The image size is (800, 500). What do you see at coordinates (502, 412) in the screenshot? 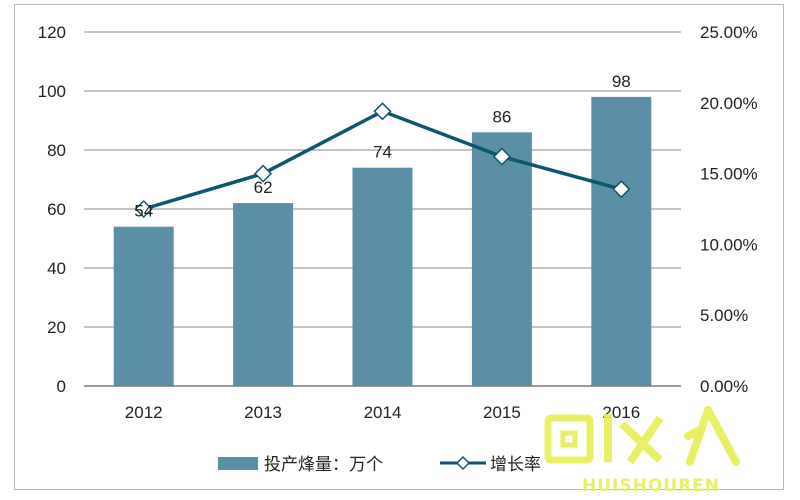
I see `x-tick-label: 2015` at bounding box center [502, 412].